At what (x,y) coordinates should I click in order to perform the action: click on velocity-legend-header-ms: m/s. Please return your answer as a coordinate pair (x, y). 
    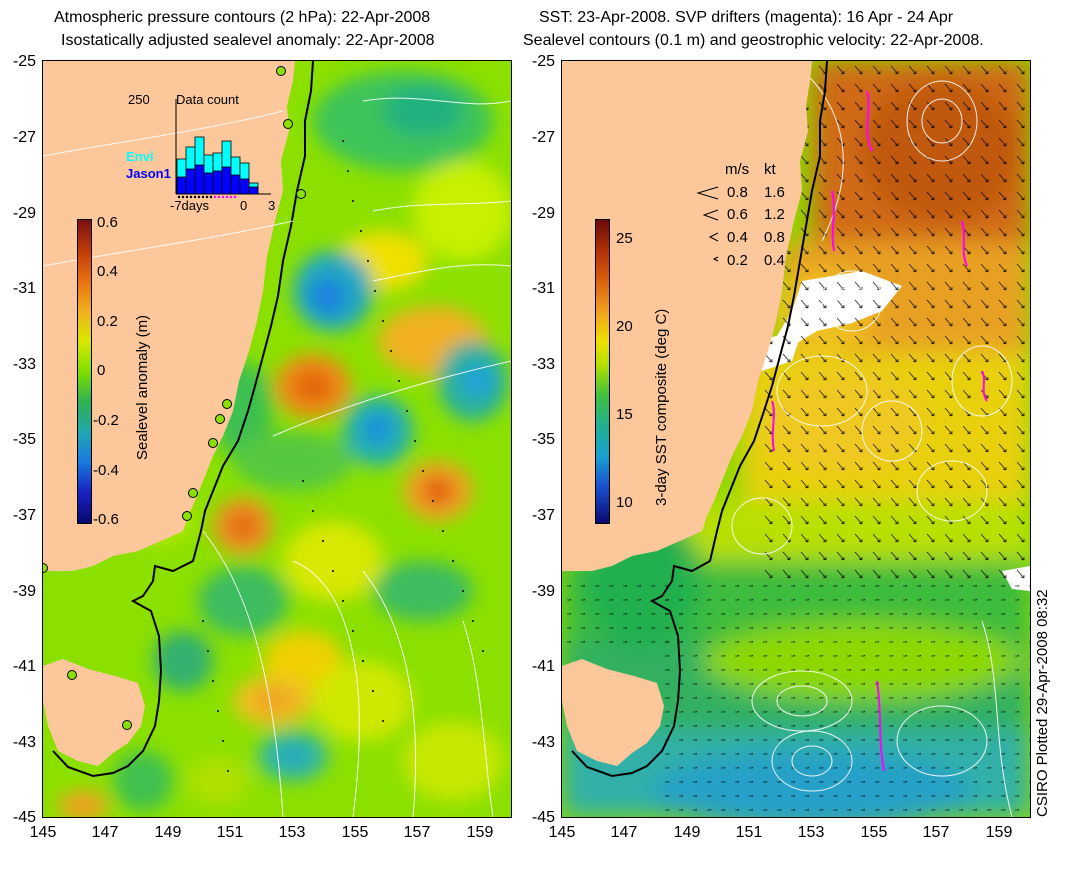
    Looking at the image, I should click on (737, 169).